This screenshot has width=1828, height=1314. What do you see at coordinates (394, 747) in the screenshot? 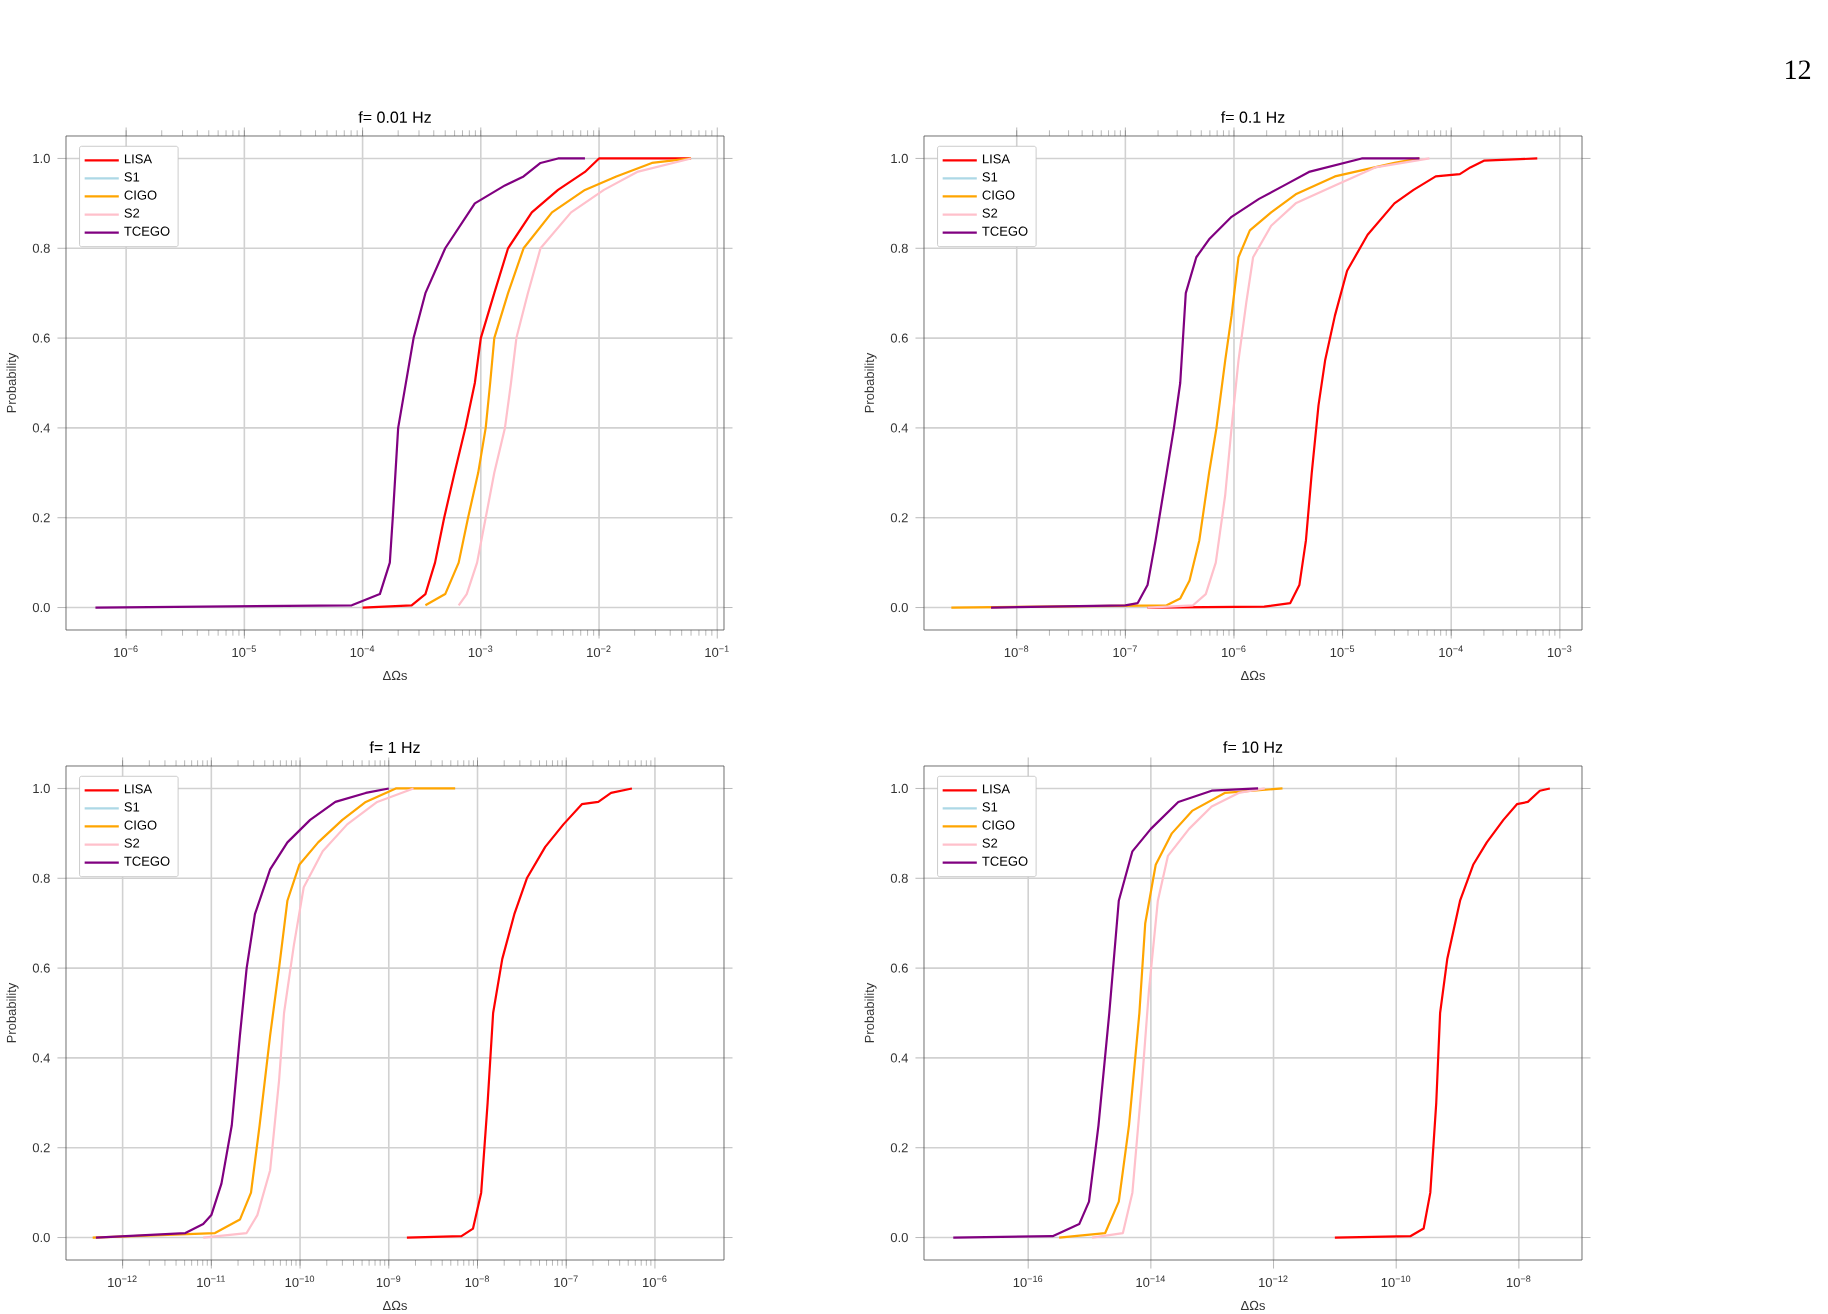
I see `chart-title: f= 1 Hz` at bounding box center [394, 747].